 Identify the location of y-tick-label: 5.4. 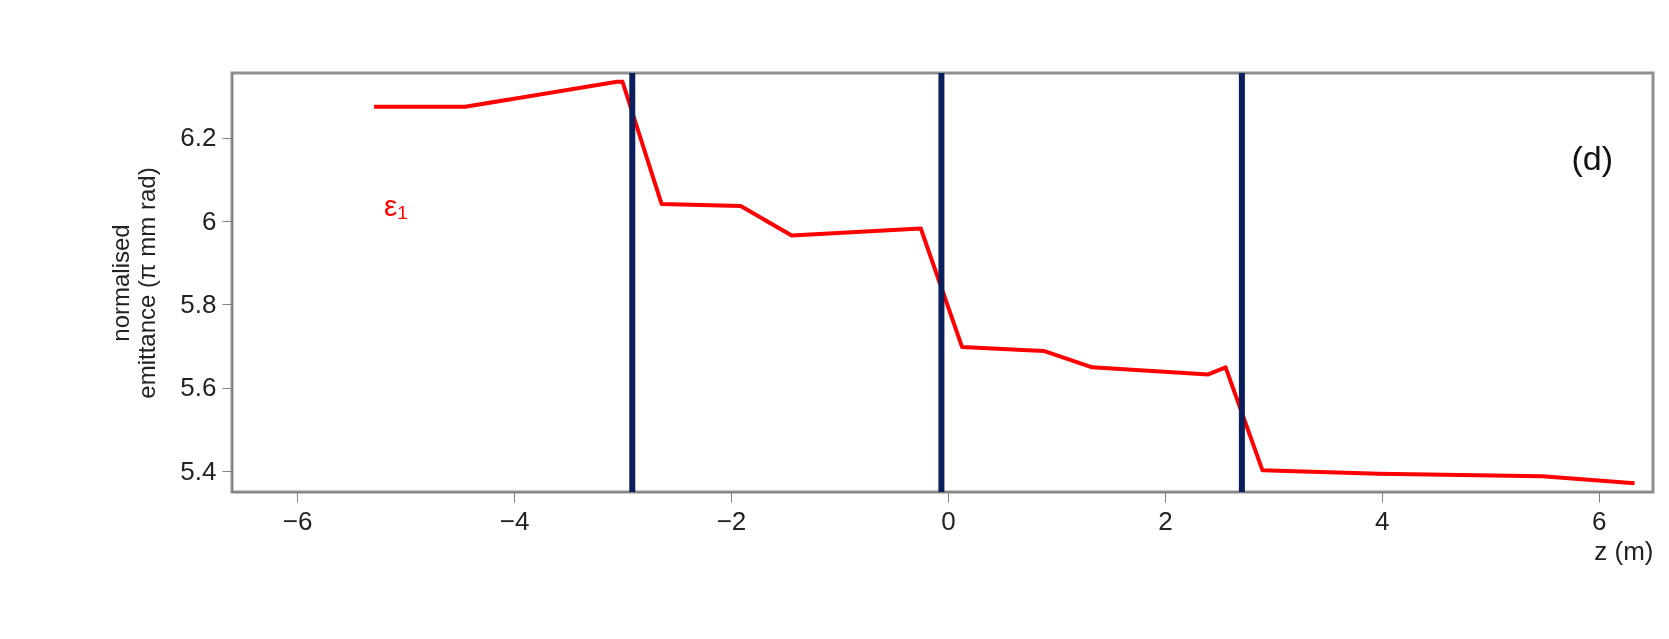
(198, 470).